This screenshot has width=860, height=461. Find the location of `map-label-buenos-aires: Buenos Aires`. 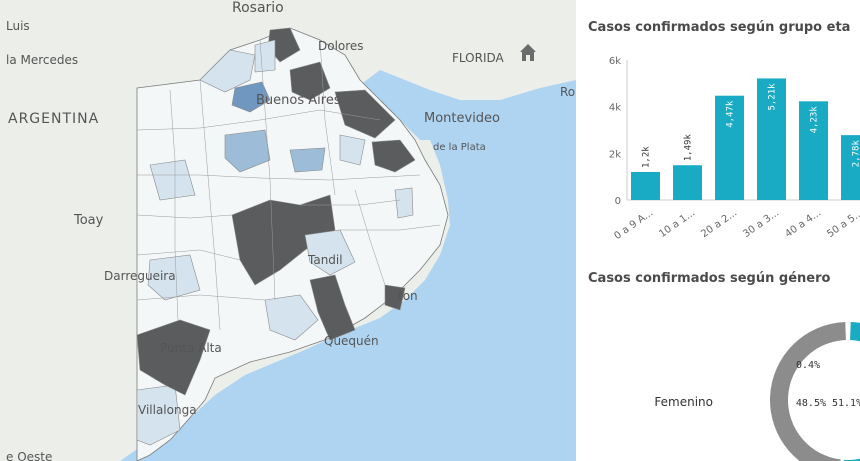

map-label-buenos-aires: Buenos Aires is located at coordinates (298, 100).